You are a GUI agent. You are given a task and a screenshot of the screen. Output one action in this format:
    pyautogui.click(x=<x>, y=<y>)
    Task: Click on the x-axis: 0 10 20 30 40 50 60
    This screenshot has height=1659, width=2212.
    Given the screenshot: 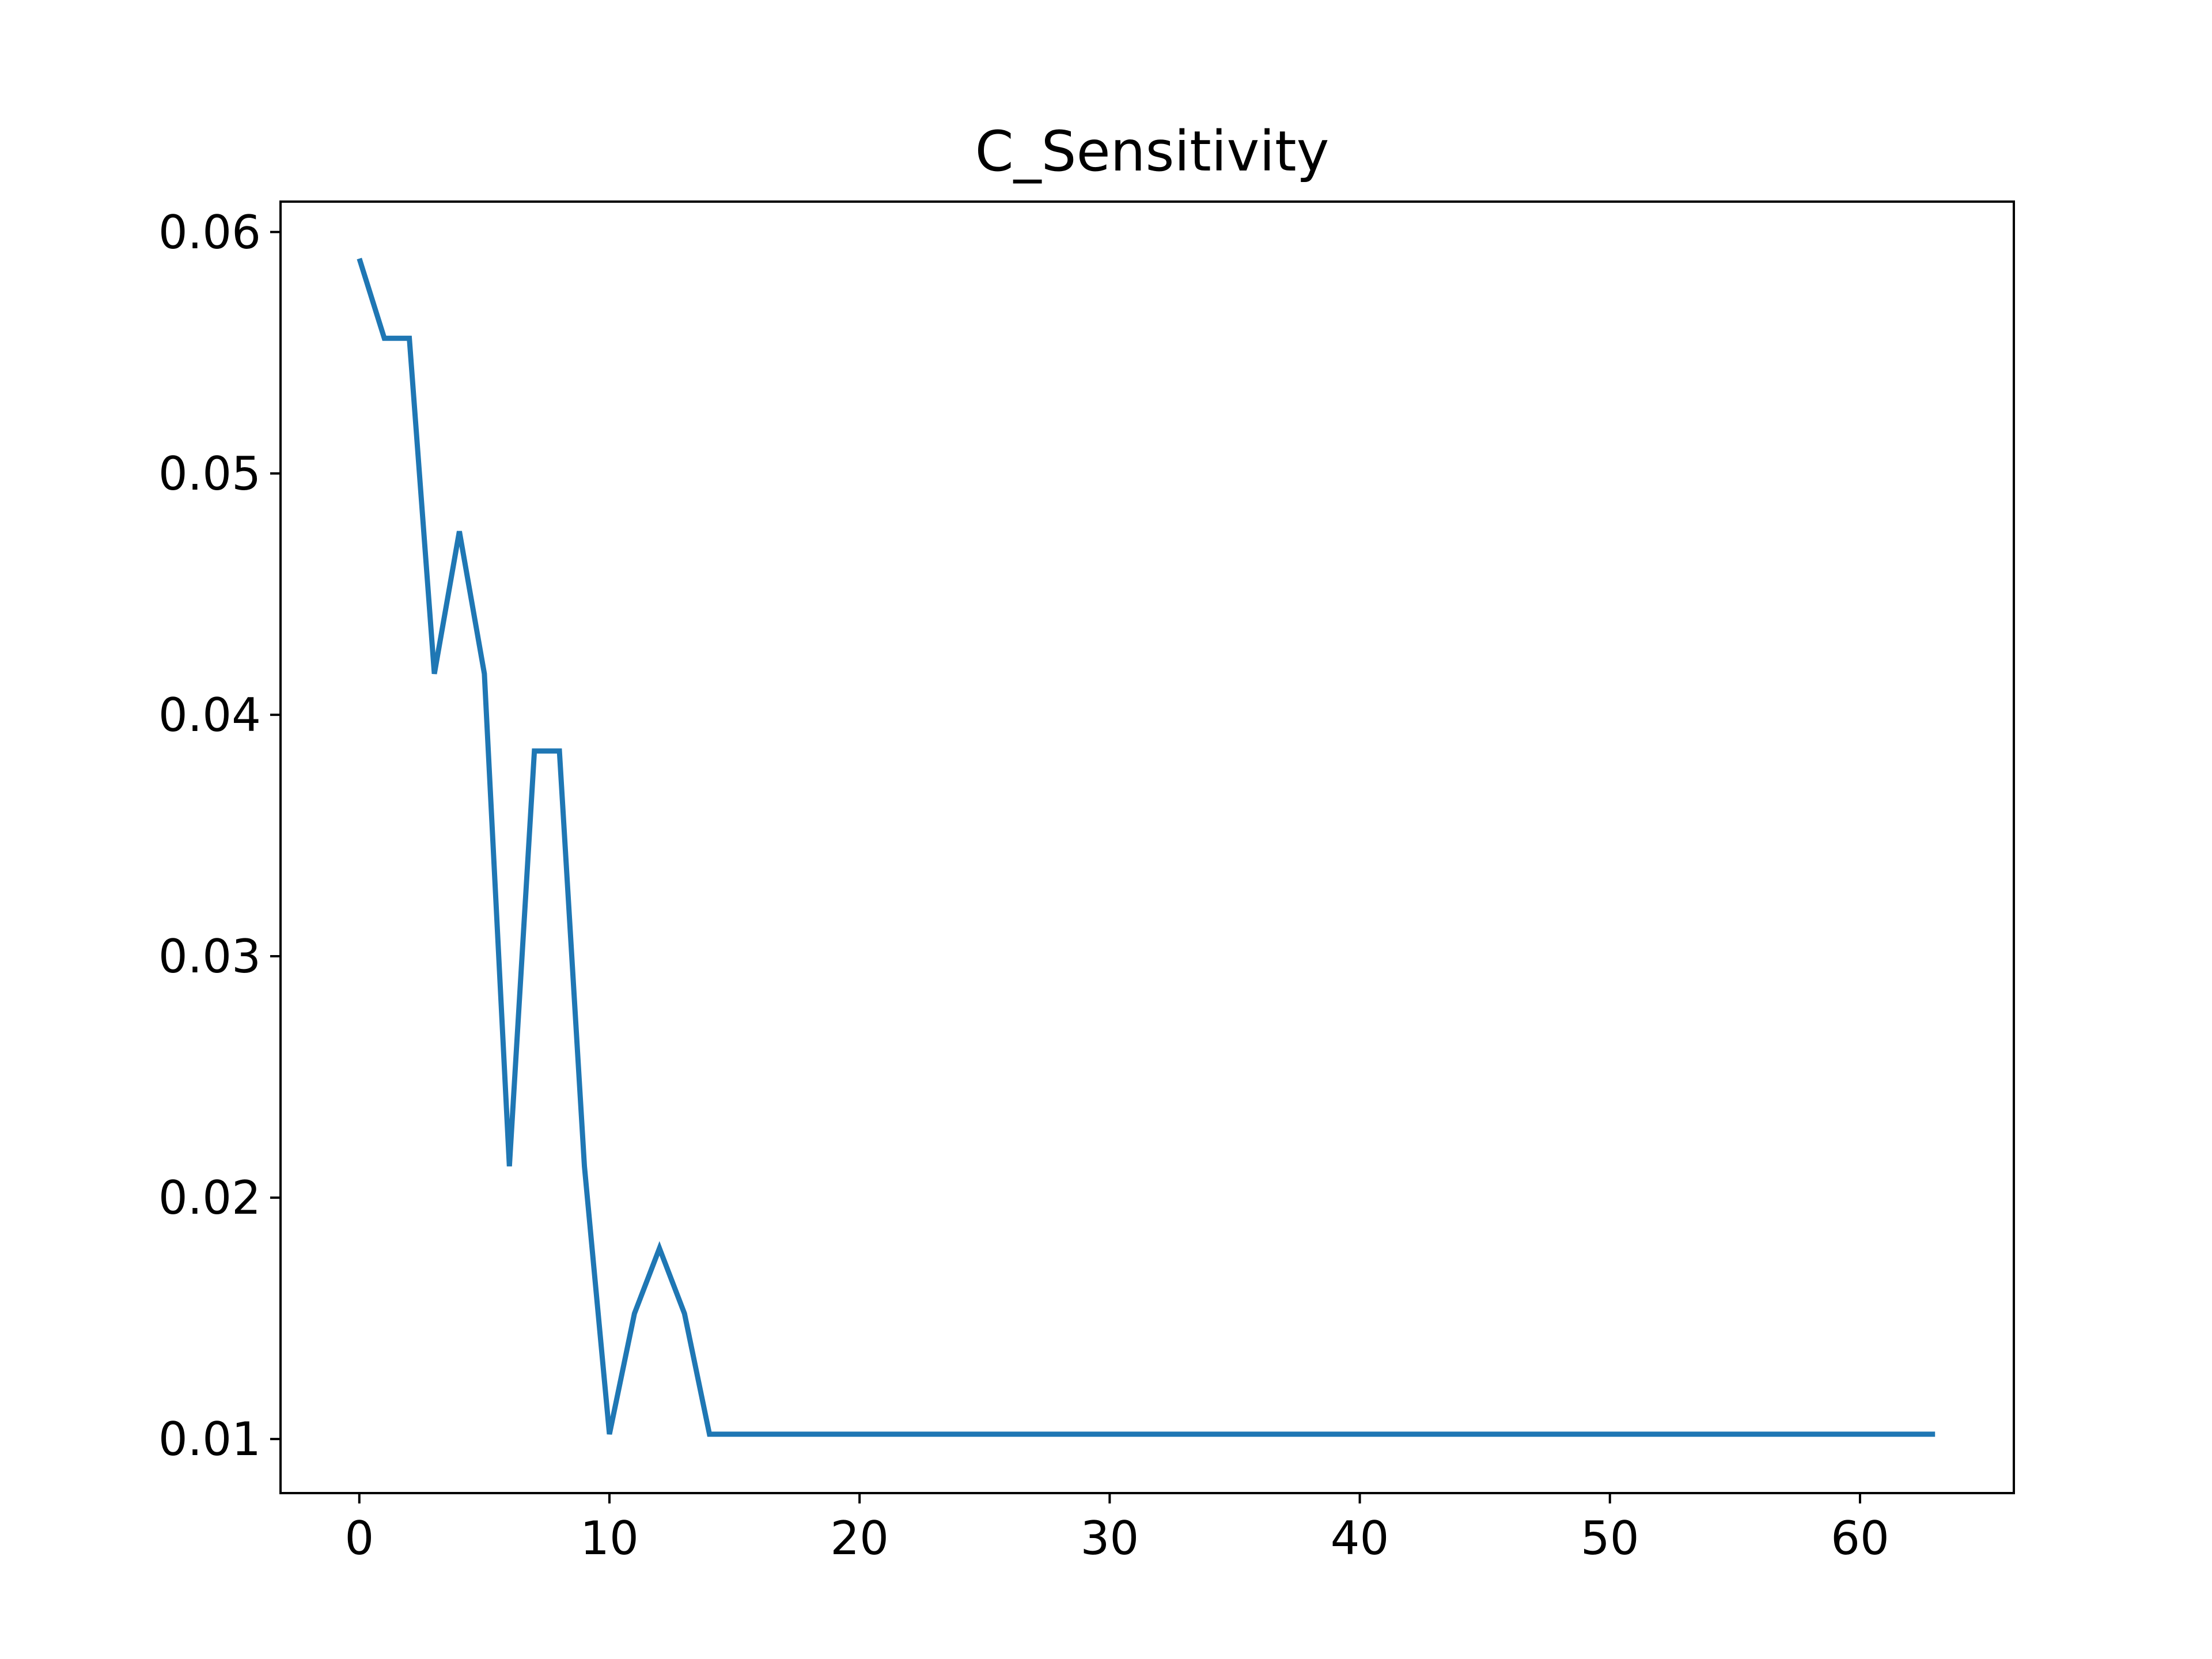 What is the action you would take?
    pyautogui.click(x=1116, y=1529)
    